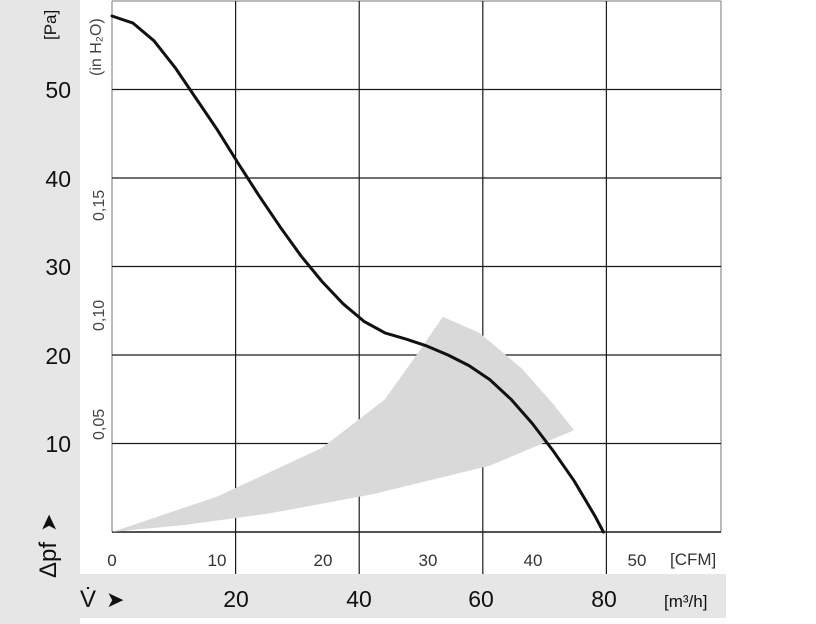 Image resolution: width=816 pixels, height=624 pixels. I want to click on bottom-axis-strip, so click(363, 596).